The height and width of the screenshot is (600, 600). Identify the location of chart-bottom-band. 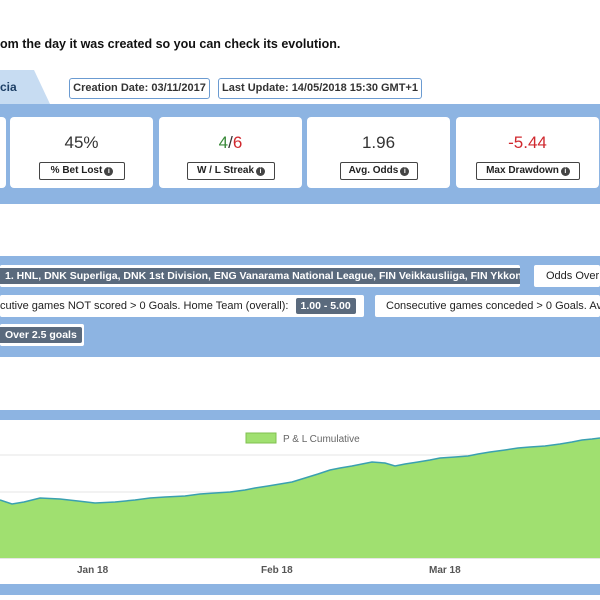
(300, 589).